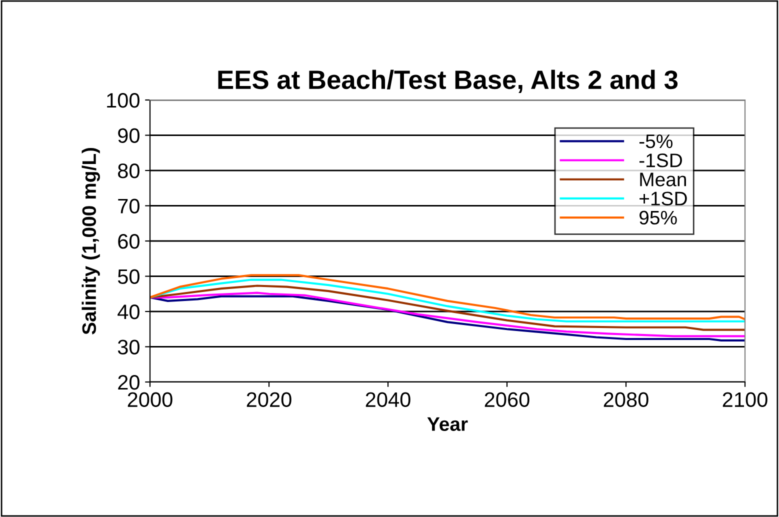 Image resolution: width=779 pixels, height=517 pixels. I want to click on y-tick-label: 100, so click(123, 100).